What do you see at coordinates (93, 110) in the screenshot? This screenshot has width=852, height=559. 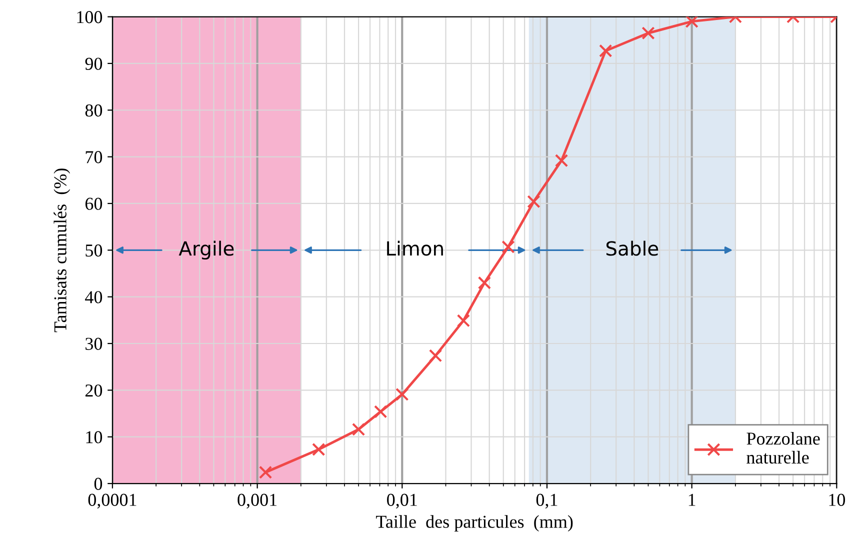 I see `y-tick-label: 80` at bounding box center [93, 110].